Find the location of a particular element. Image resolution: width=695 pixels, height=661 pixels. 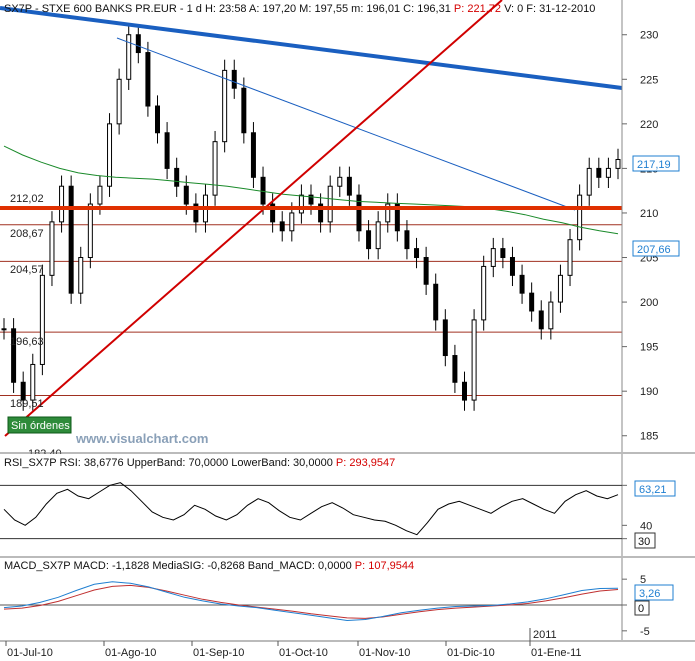

marker-ma-bg is located at coordinates (656, 248).